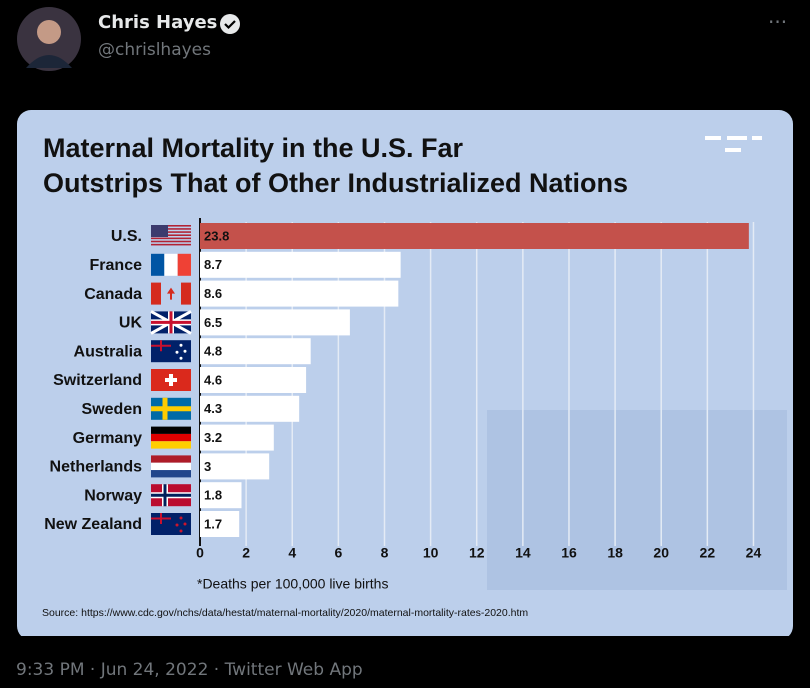 This screenshot has height=688, width=810. I want to click on x-tick-label: 18, so click(615, 553).